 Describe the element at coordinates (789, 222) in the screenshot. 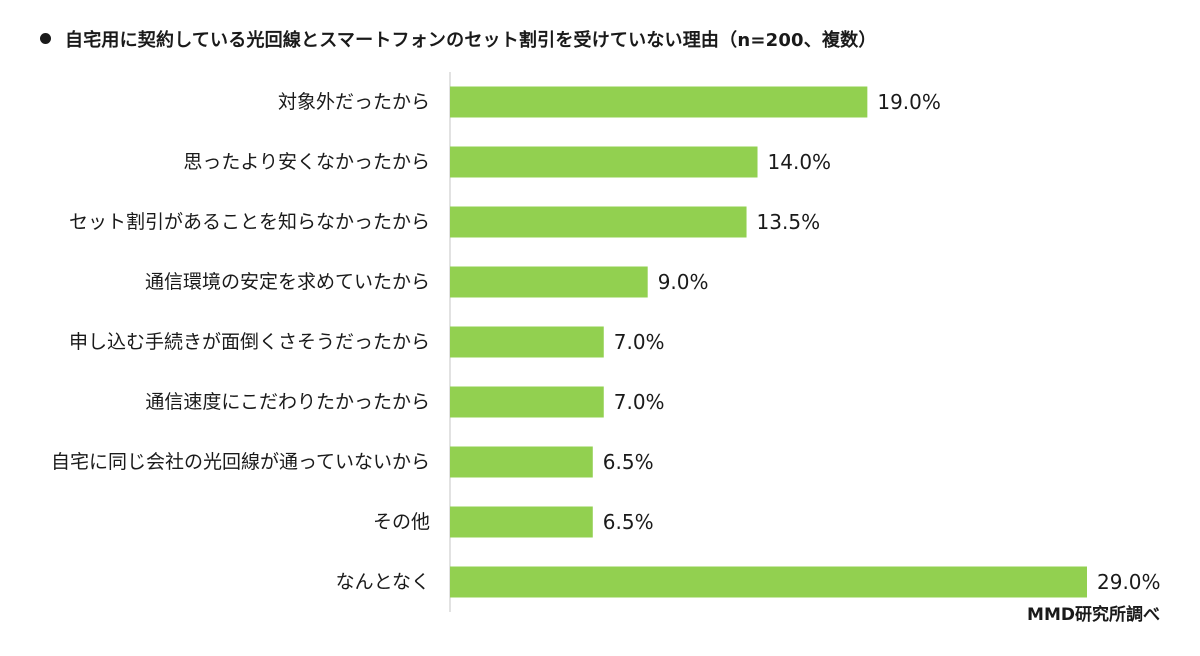

I see `data-label: 13.5%` at that location.